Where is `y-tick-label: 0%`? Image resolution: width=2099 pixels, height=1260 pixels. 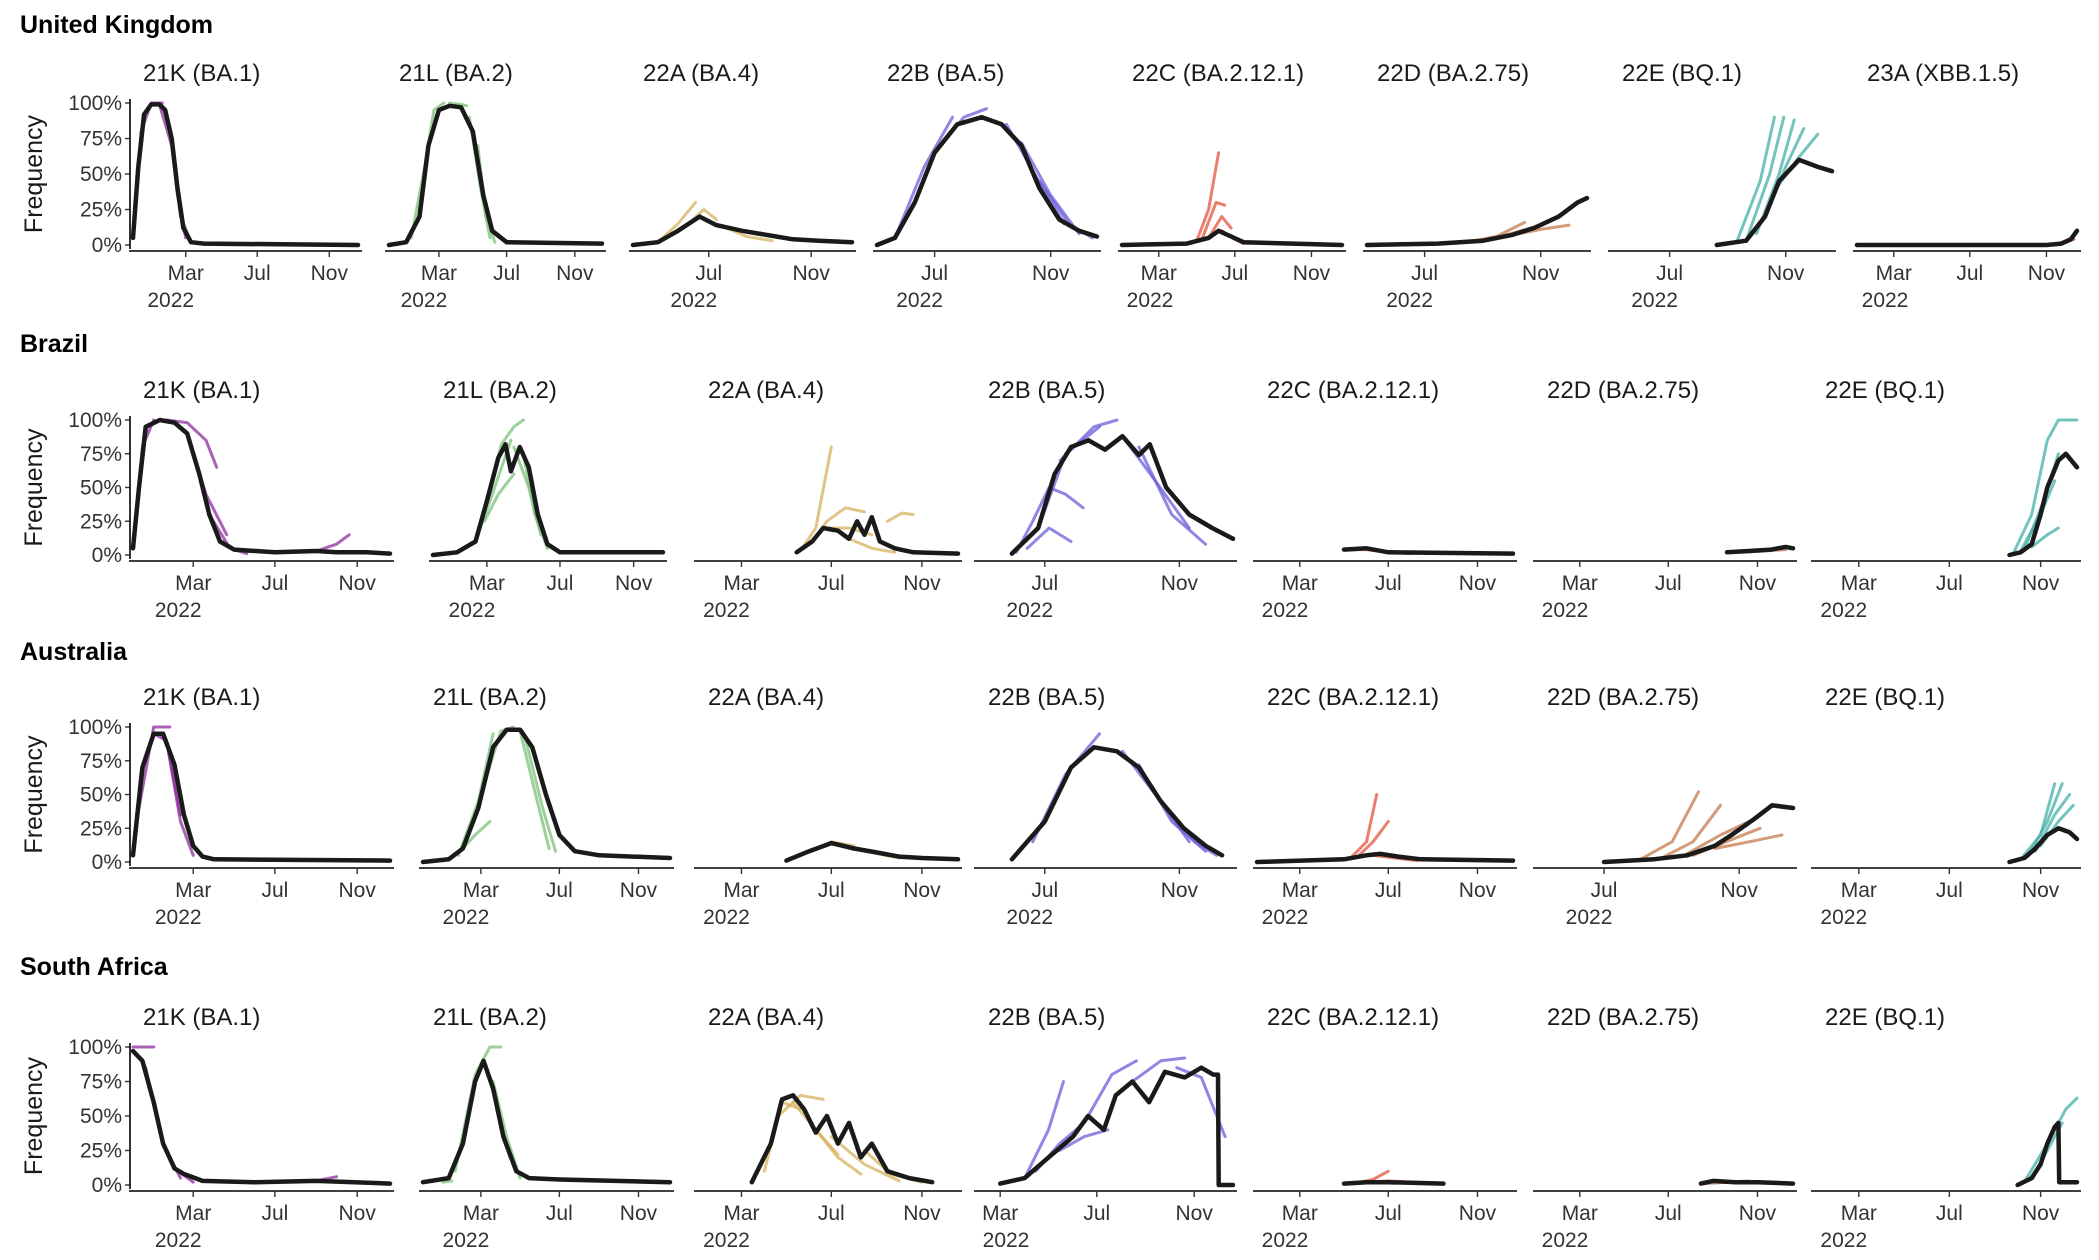 y-tick-label: 0% is located at coordinates (107, 862).